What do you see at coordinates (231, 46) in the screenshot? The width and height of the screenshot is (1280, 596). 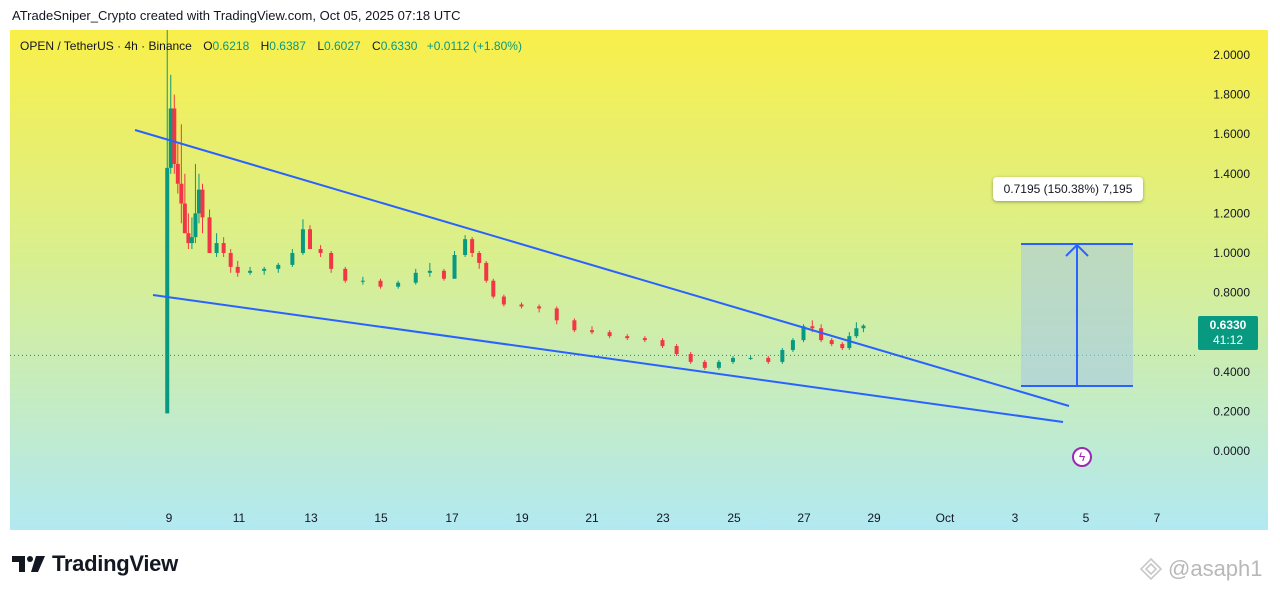 I see `open-value: 0.6218` at bounding box center [231, 46].